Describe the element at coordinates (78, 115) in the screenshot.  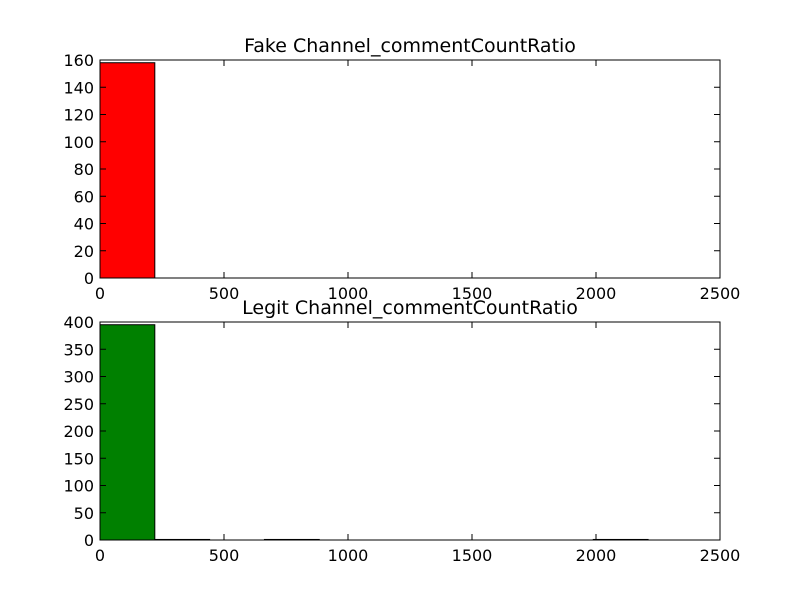
I see `y-tick-label: 120` at that location.